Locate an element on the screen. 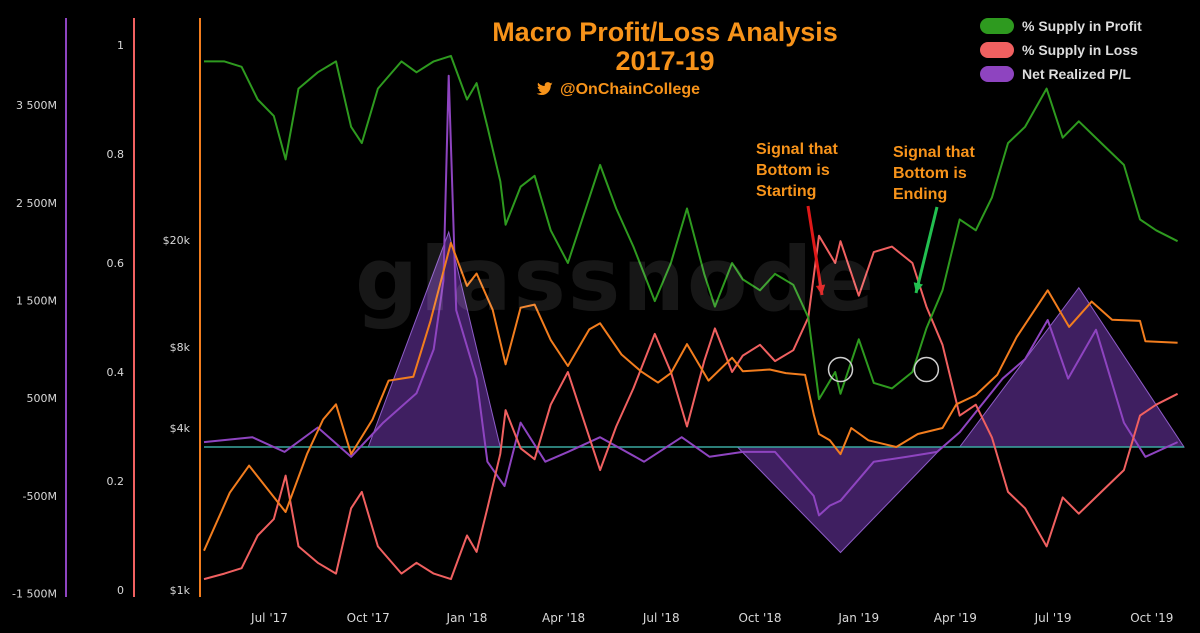 The image size is (1200, 633). legend-label-net-pl: Net Realized P/L is located at coordinates (1076, 74).